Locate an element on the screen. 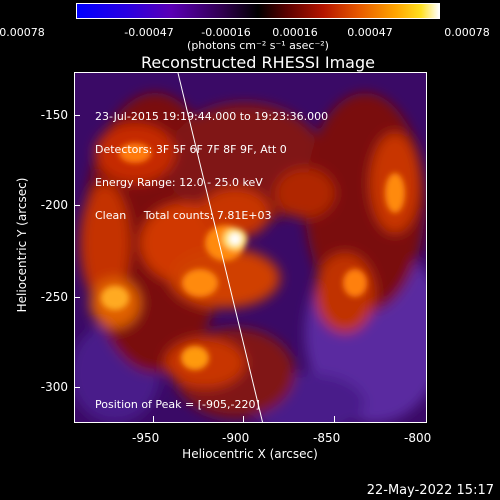 The height and width of the screenshot is (500, 500). y-tick-label: -150 is located at coordinates (54, 115).